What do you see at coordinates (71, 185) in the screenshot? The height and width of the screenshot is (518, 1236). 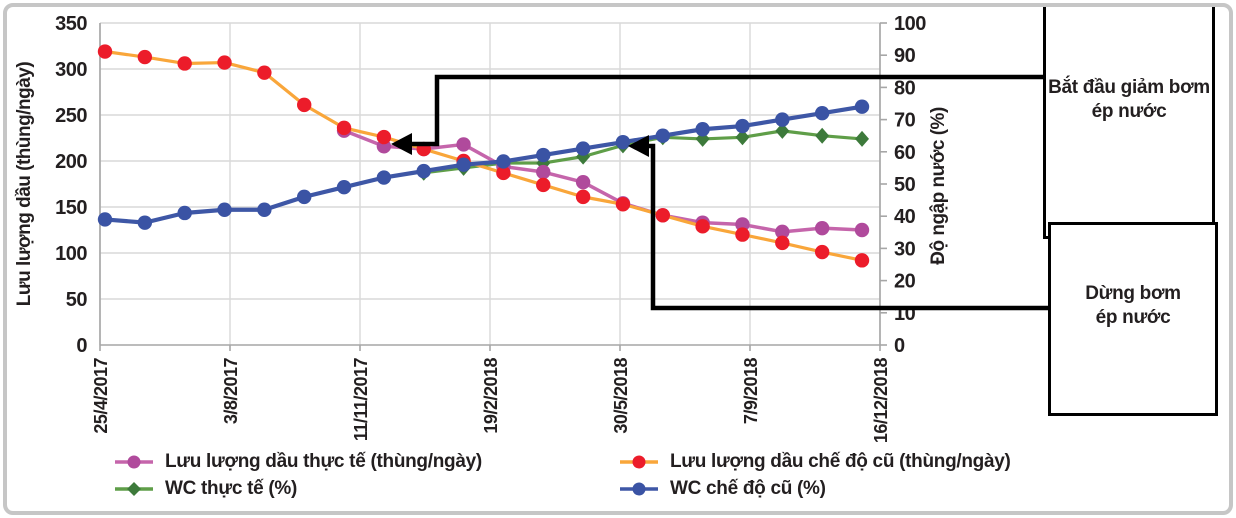 I see `left-axis-tick-labels: 0 50 100 150 200 250 300 350` at bounding box center [71, 185].